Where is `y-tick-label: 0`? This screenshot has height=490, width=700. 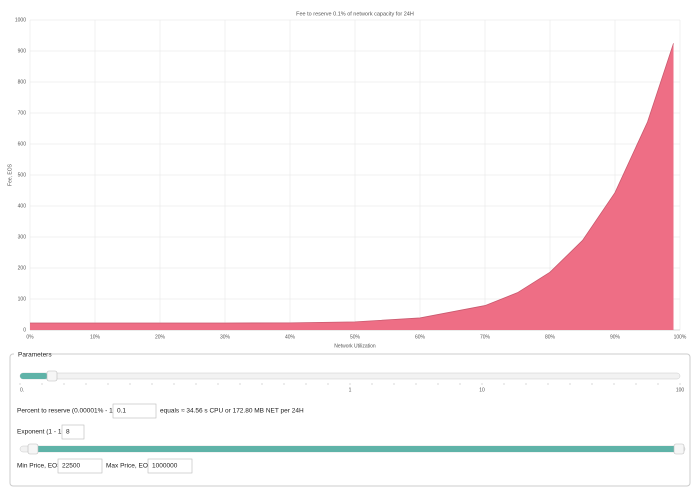 y-tick-label: 0 is located at coordinates (24, 330).